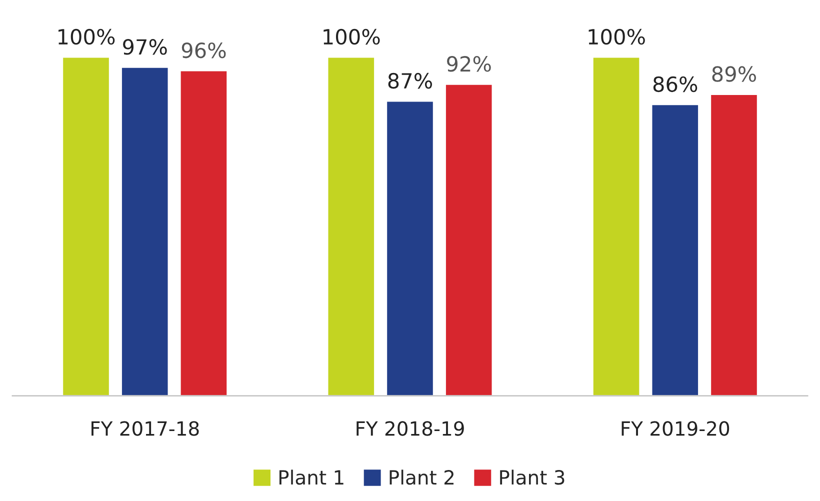  What do you see at coordinates (311, 477) in the screenshot?
I see `legend-label: Plant 1` at bounding box center [311, 477].